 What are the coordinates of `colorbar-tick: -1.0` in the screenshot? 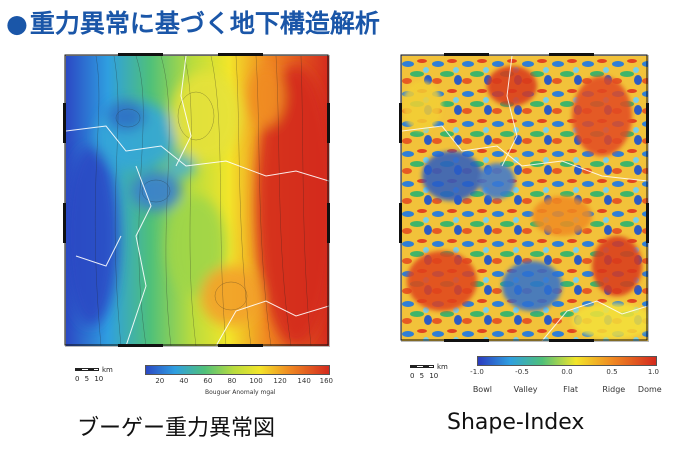 It's located at (477, 372).